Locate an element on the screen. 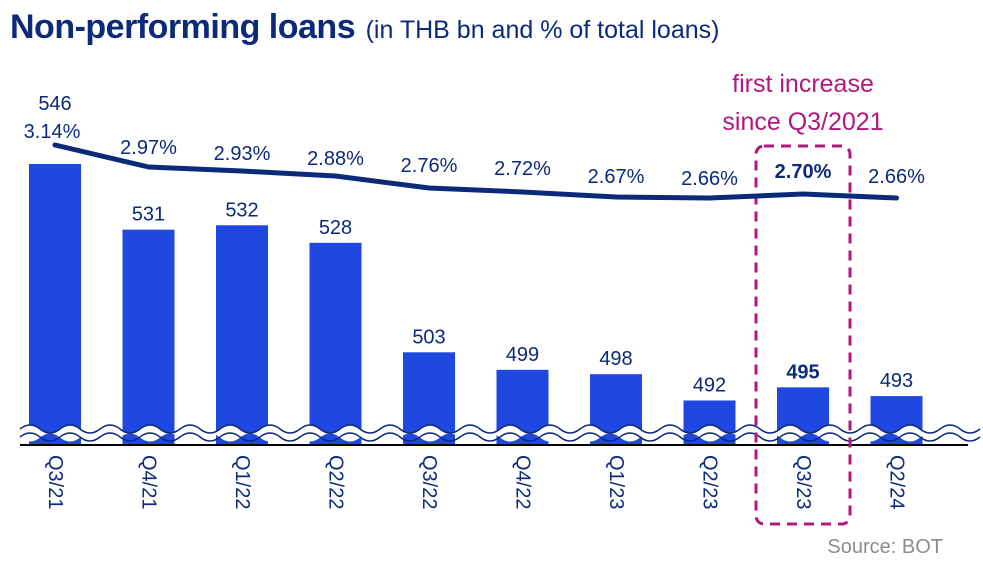 The height and width of the screenshot is (572, 983). annotation-line-1: first increase is located at coordinates (803, 84).